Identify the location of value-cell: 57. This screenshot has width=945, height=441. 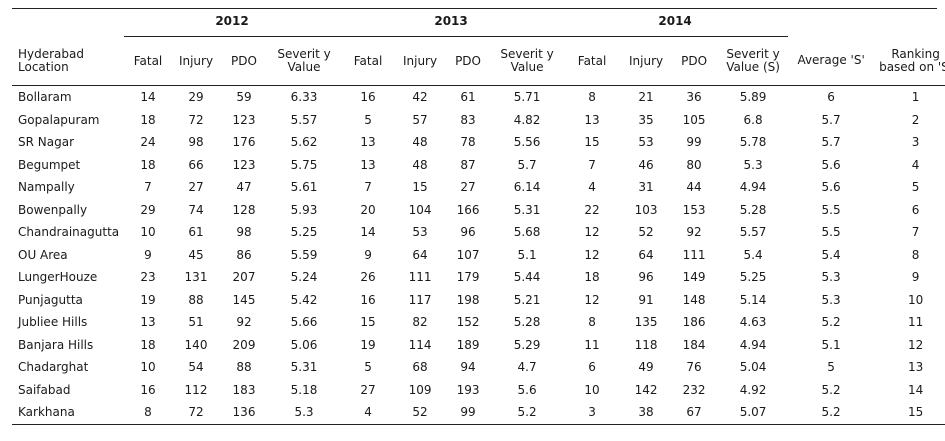
(420, 119).